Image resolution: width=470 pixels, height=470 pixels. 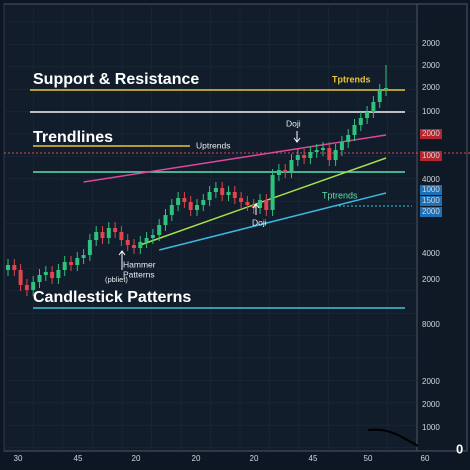 I want to click on annotation: Uptrends, so click(x=213, y=145).